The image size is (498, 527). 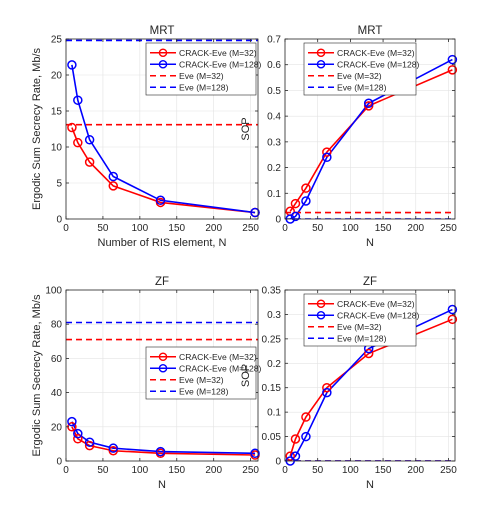 What do you see at coordinates (57, 359) in the screenshot?
I see `y-tick-label: 60` at bounding box center [57, 359].